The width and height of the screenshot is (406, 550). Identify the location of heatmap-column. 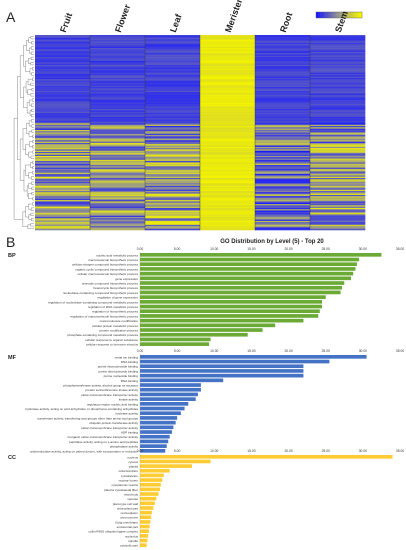
(283, 133).